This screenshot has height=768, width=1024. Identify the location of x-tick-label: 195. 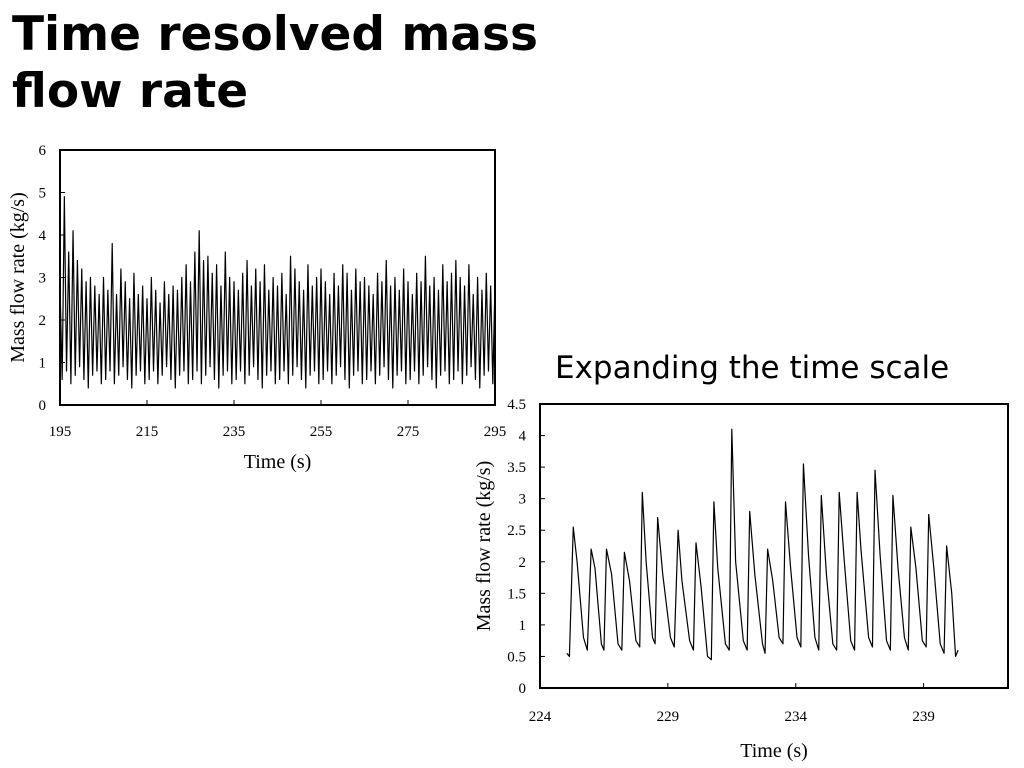
(60, 432).